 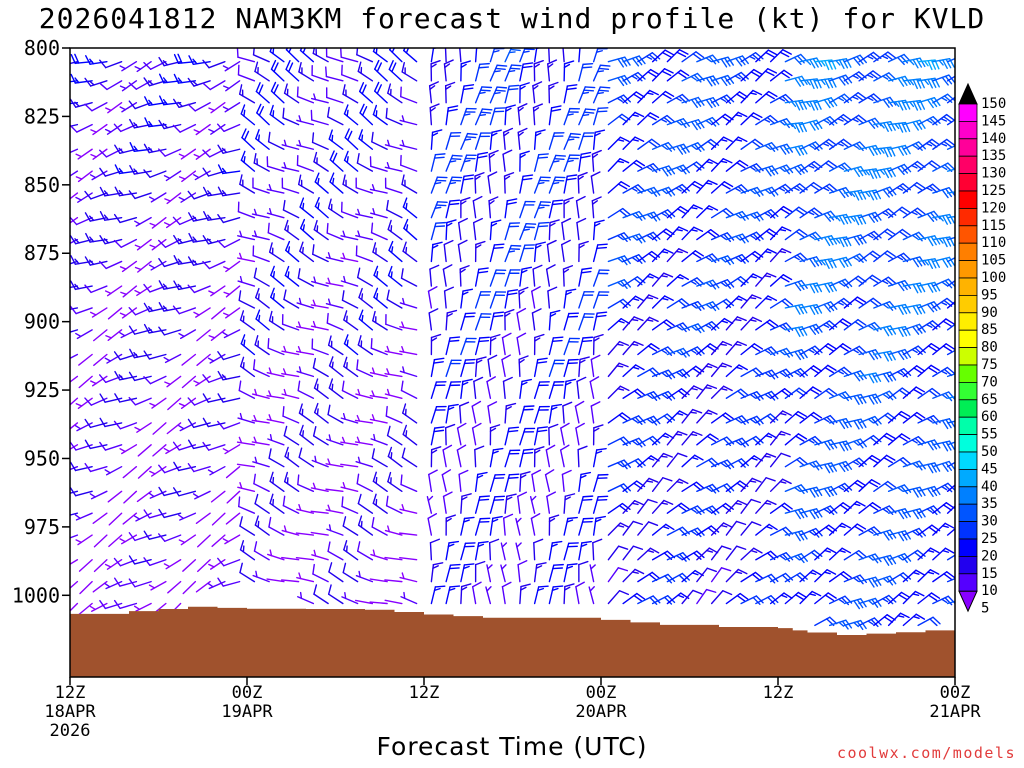 I want to click on legend-label: 150, so click(x=993, y=104).